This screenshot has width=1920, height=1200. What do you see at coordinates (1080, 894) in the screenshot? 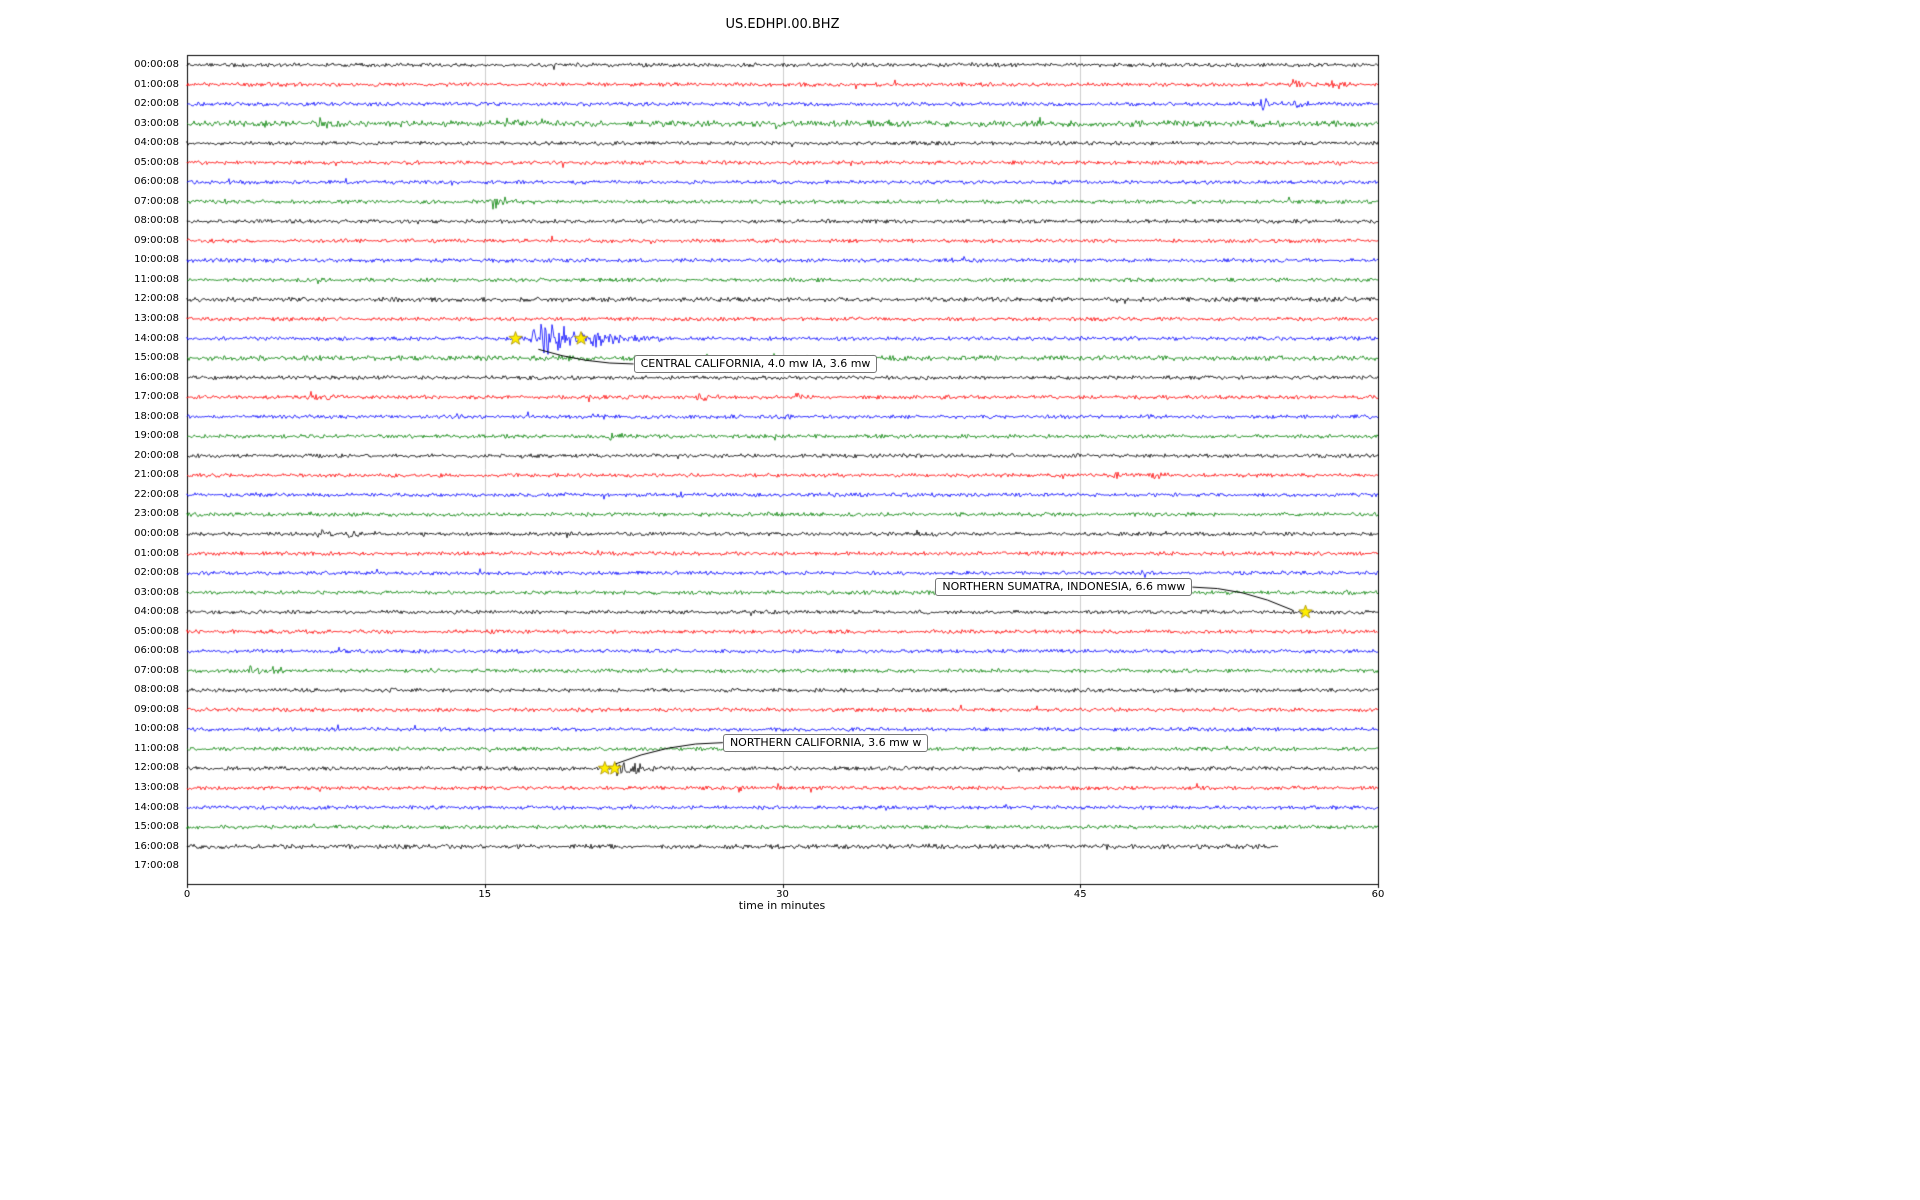
I see `x-tick-label: 45` at bounding box center [1080, 894].